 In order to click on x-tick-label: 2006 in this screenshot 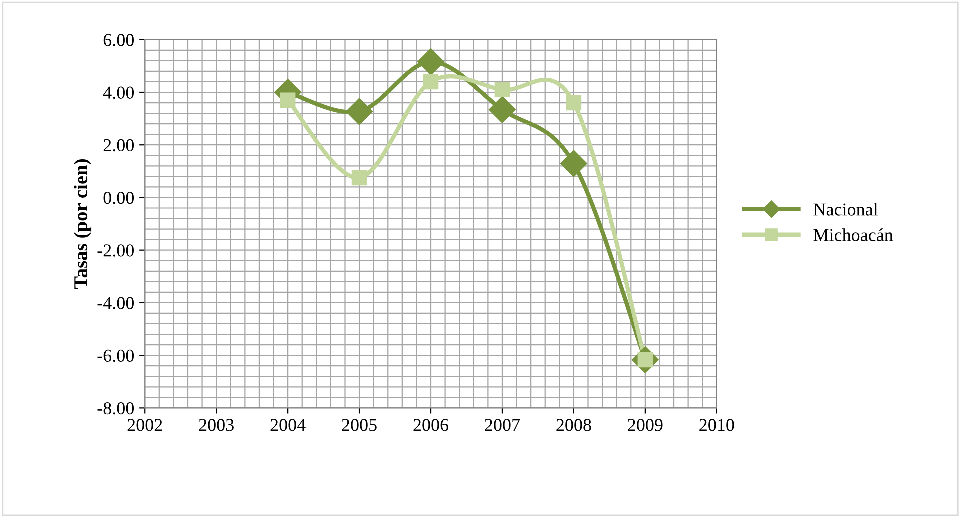, I will do `click(431, 425)`.